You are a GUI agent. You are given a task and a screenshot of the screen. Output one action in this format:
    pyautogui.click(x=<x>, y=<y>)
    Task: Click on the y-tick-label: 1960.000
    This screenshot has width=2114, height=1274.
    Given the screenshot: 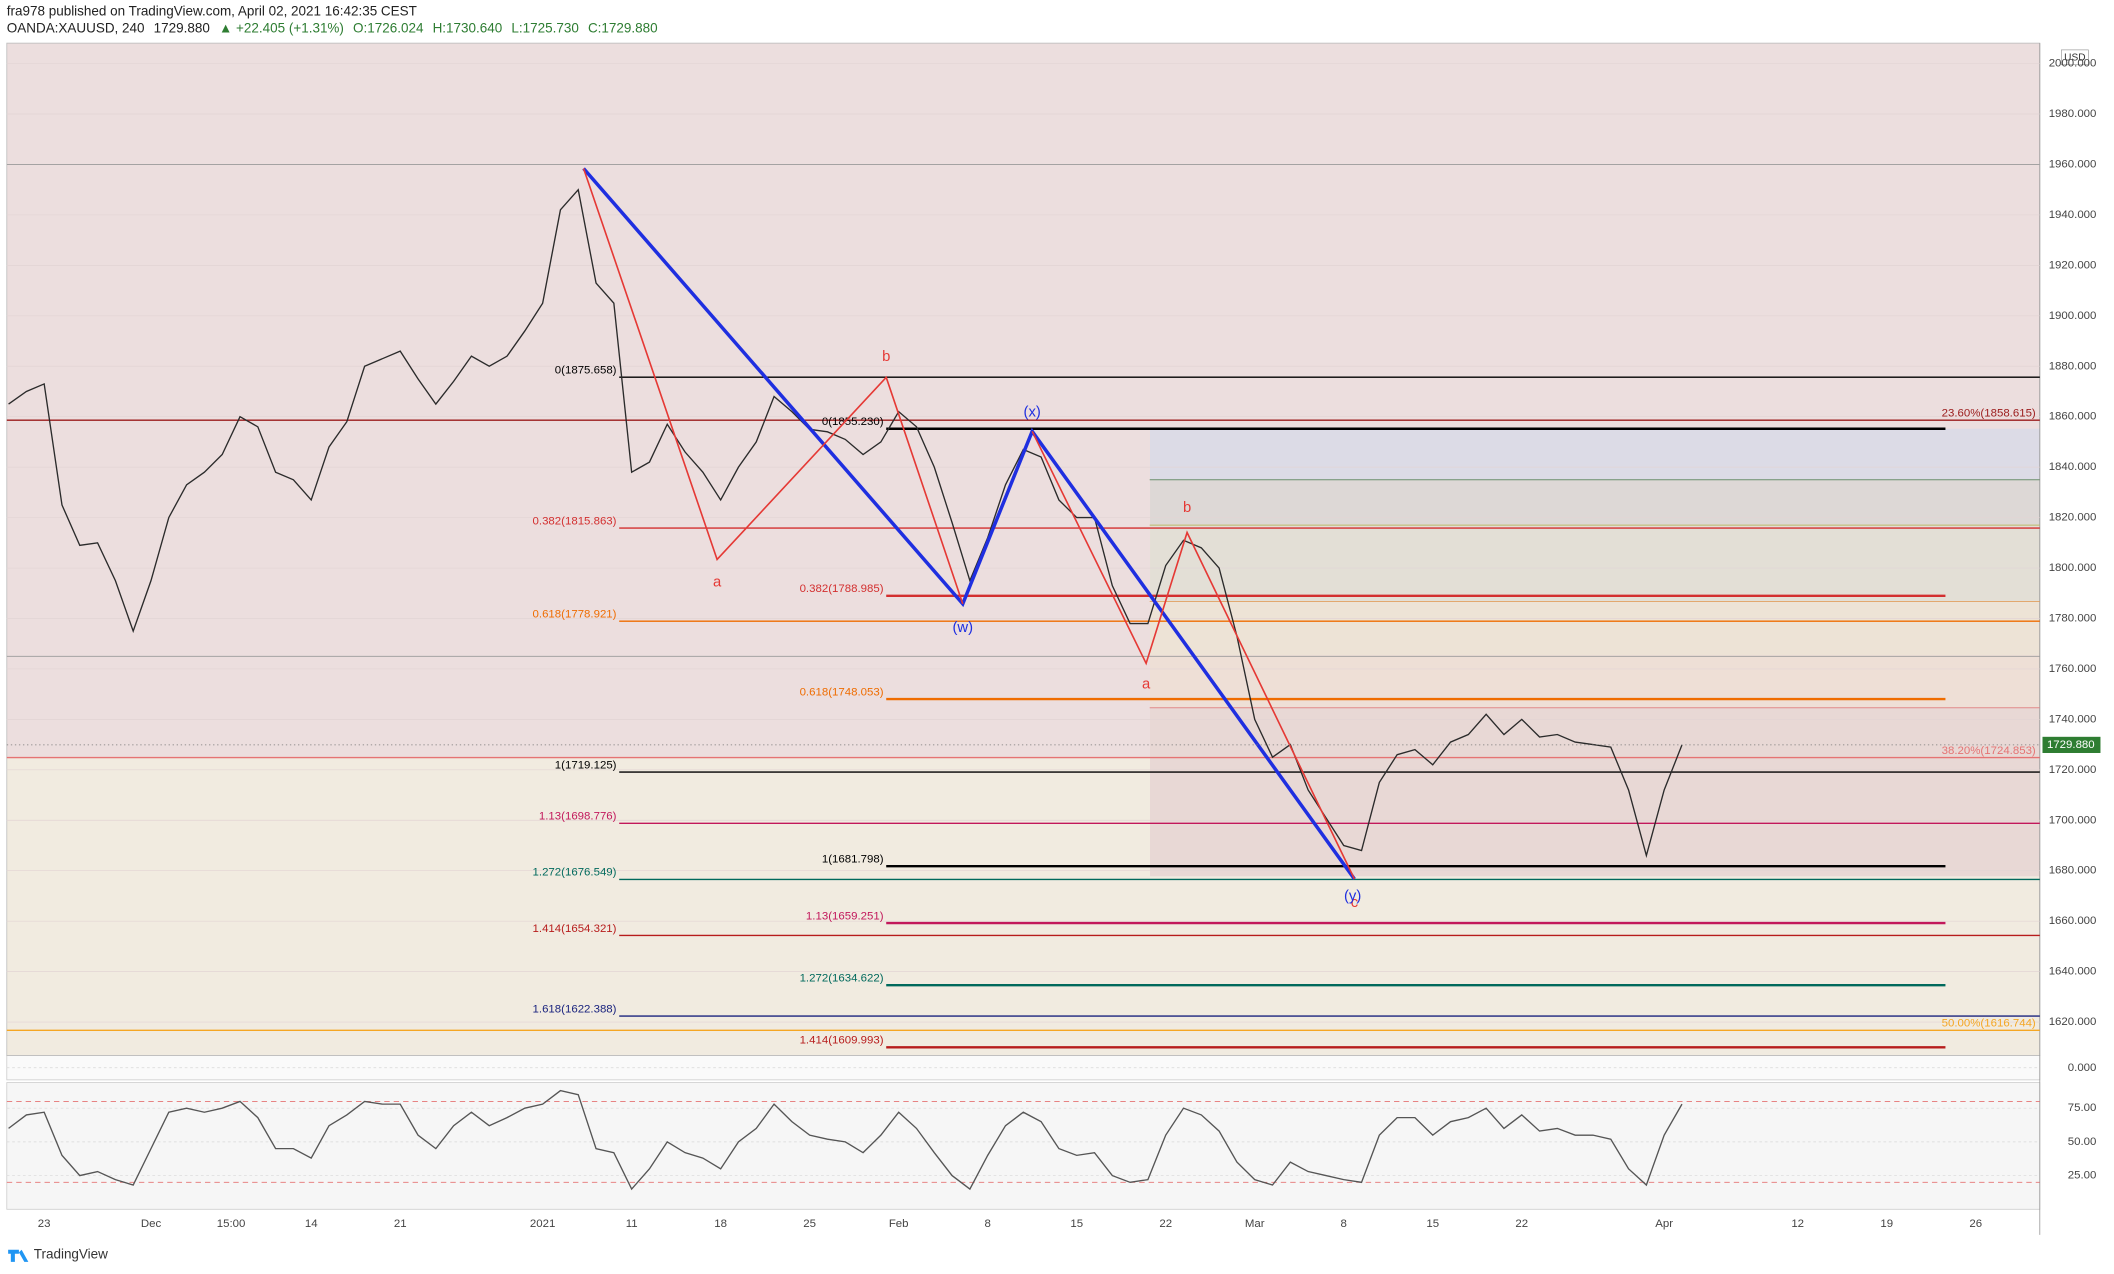 What is the action you would take?
    pyautogui.click(x=2073, y=164)
    